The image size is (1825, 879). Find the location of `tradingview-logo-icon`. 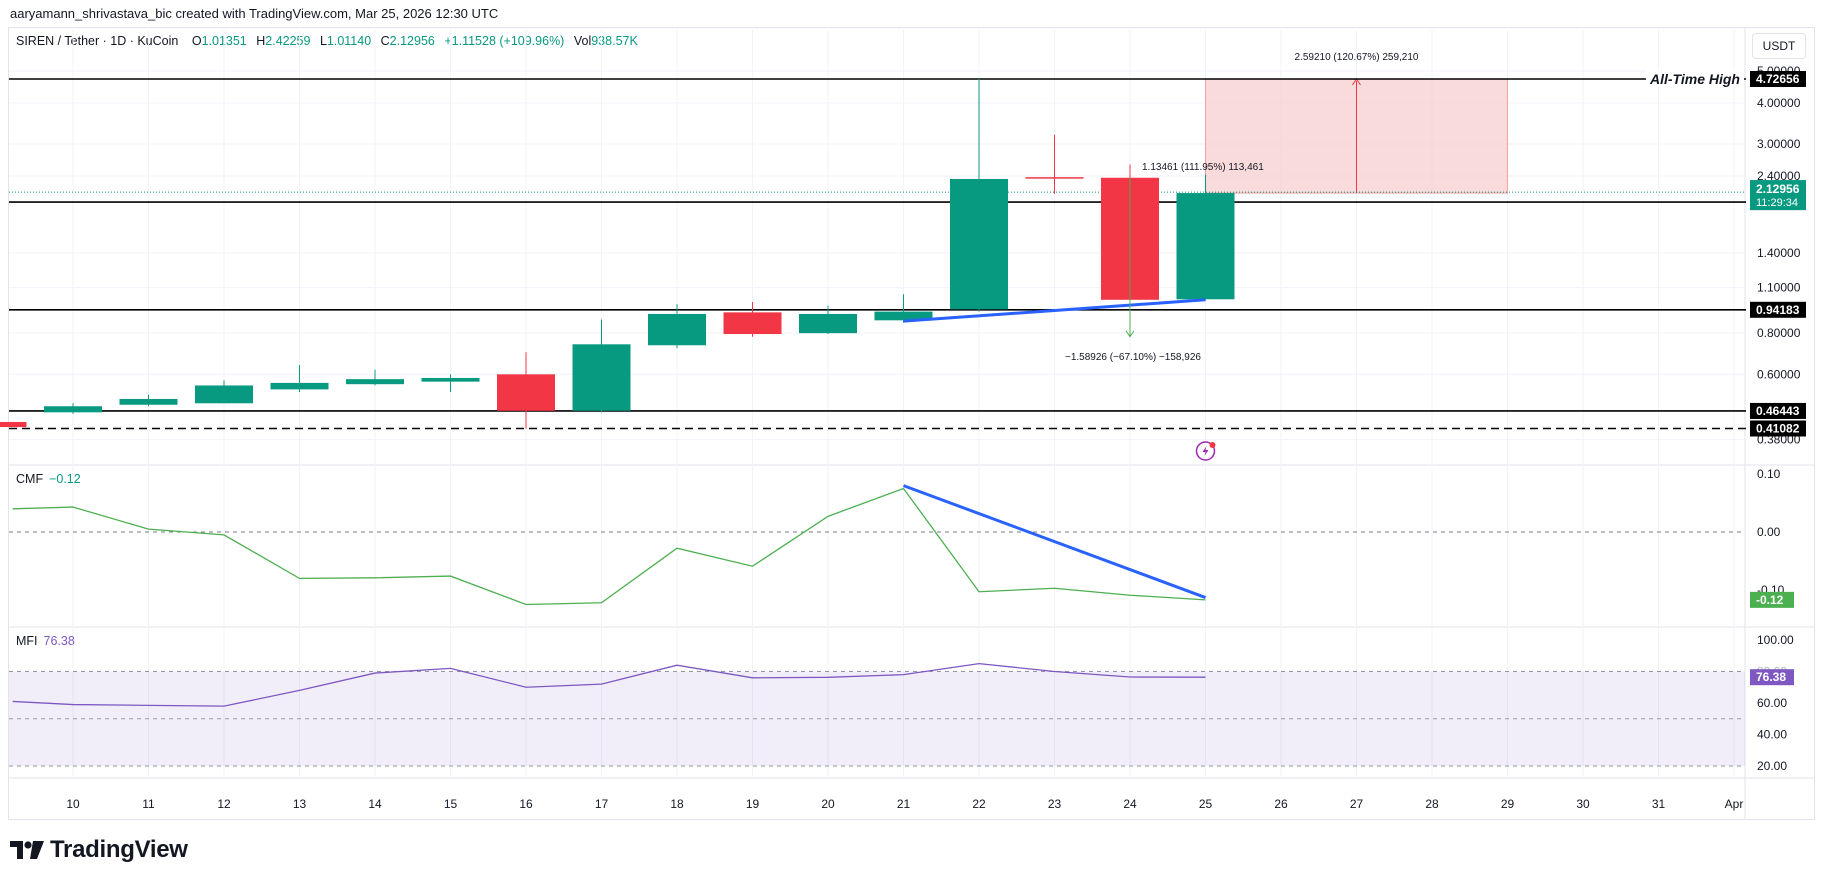

tradingview-logo-icon is located at coordinates (27, 850).